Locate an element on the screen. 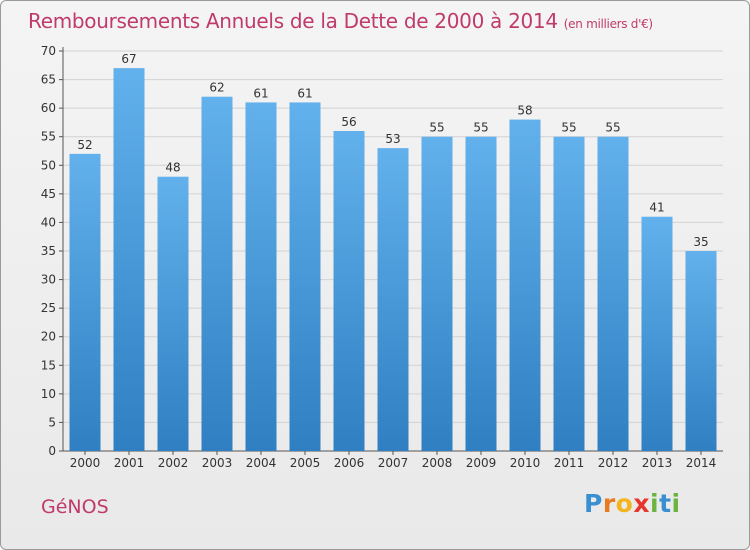 This screenshot has height=550, width=750. bar-value-label: 56 is located at coordinates (348, 122).